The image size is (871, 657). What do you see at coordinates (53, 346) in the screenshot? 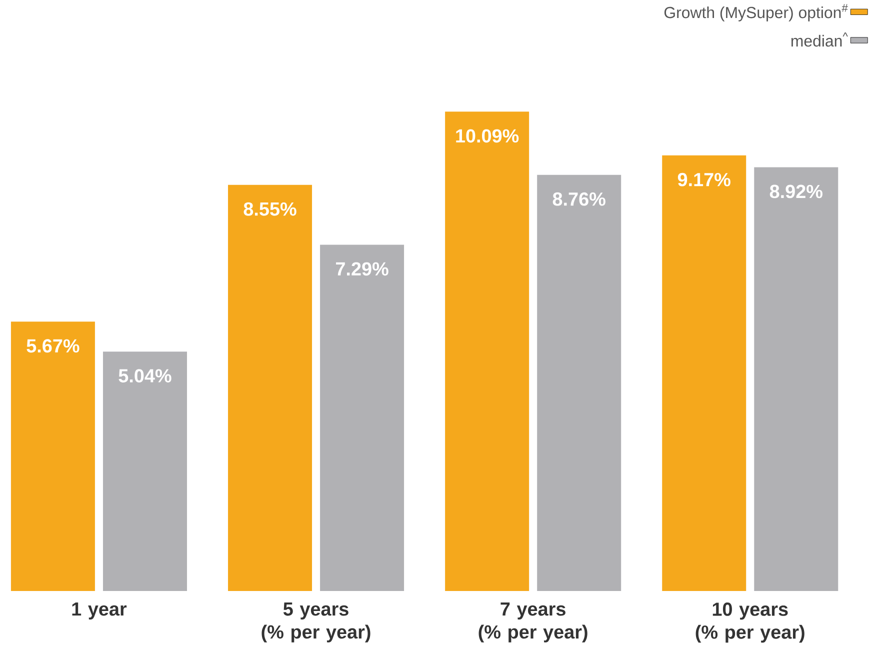
I see `data-label: 5.67%` at bounding box center [53, 346].